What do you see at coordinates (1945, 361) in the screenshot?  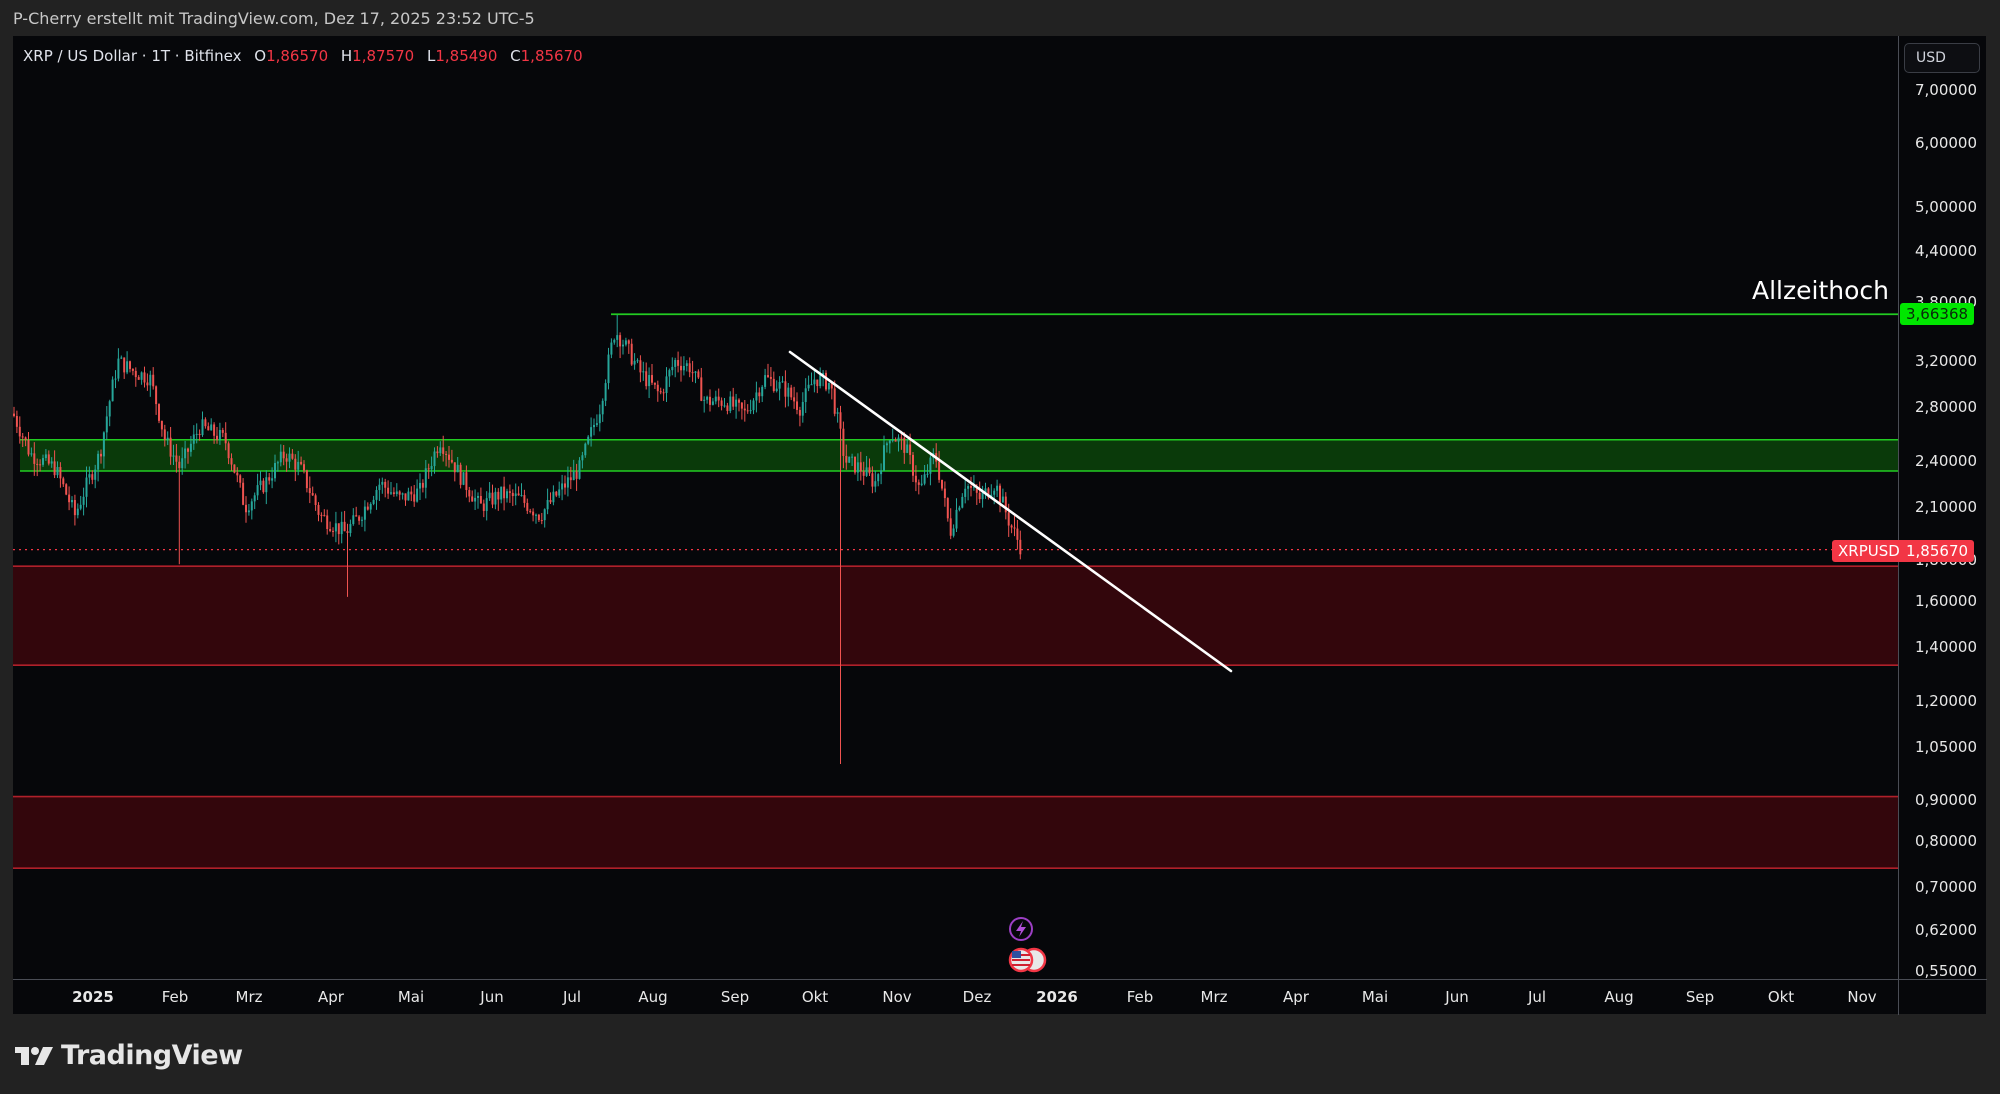 I see `price-tick: 3,20000` at bounding box center [1945, 361].